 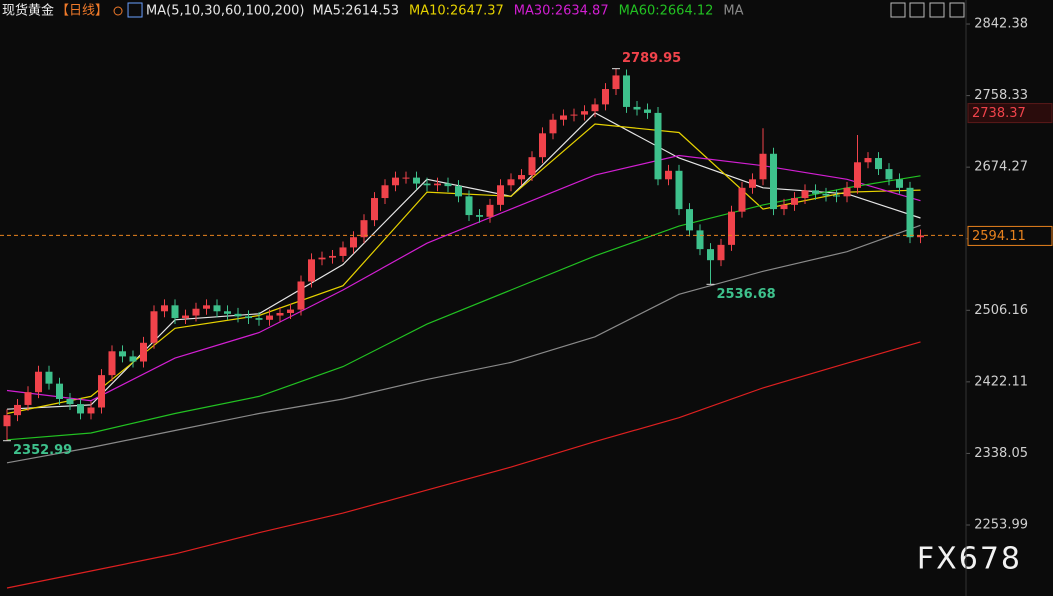 I want to click on annotation-label: 2352.99, so click(x=42, y=450).